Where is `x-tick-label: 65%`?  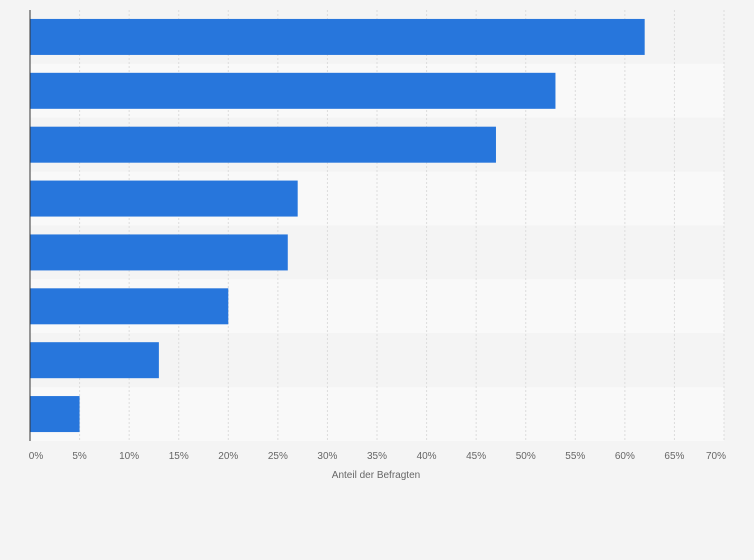 x-tick-label: 65% is located at coordinates (674, 456).